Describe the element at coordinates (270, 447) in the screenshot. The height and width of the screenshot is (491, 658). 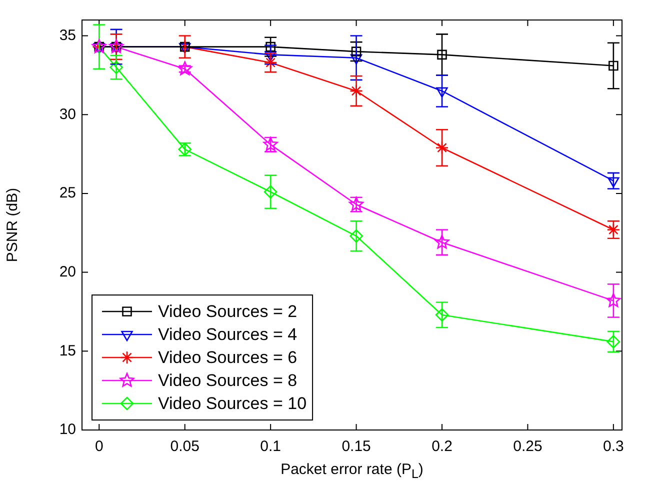
I see `x-tick-label: 0.1` at that location.